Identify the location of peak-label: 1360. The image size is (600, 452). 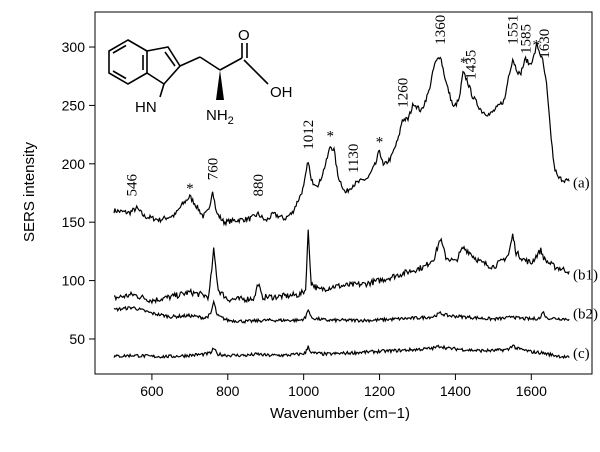
(441, 30).